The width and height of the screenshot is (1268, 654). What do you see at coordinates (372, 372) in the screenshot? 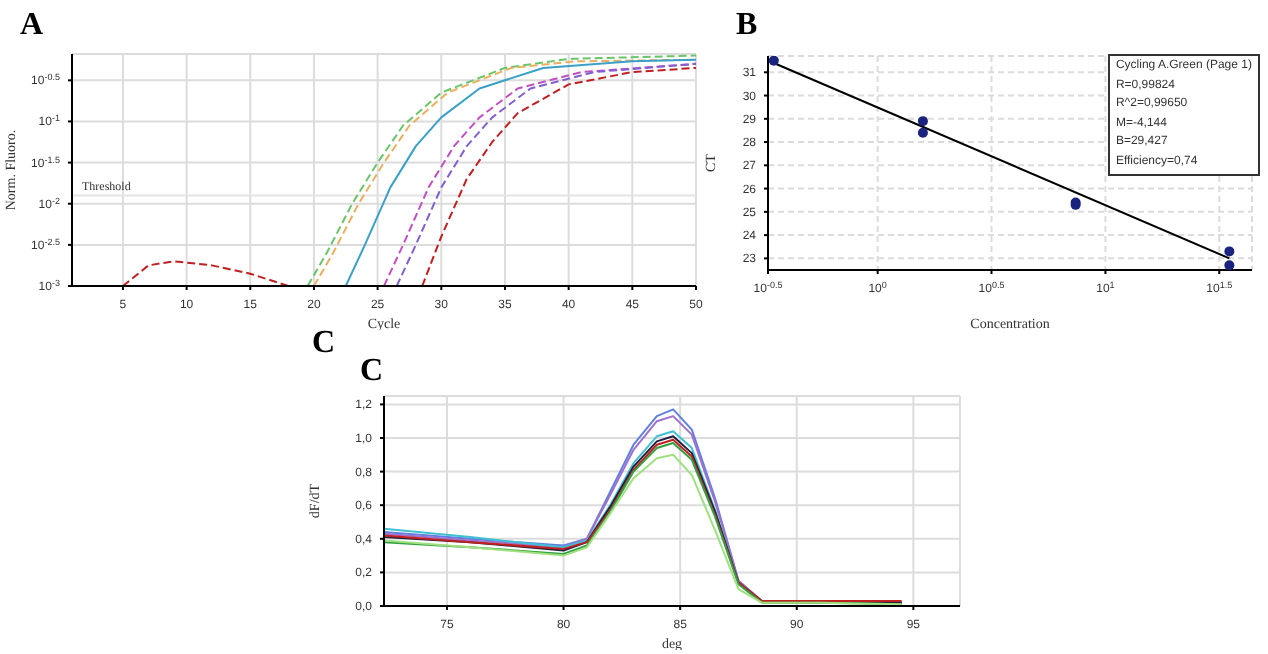
I see `chart-title: C` at bounding box center [372, 372].